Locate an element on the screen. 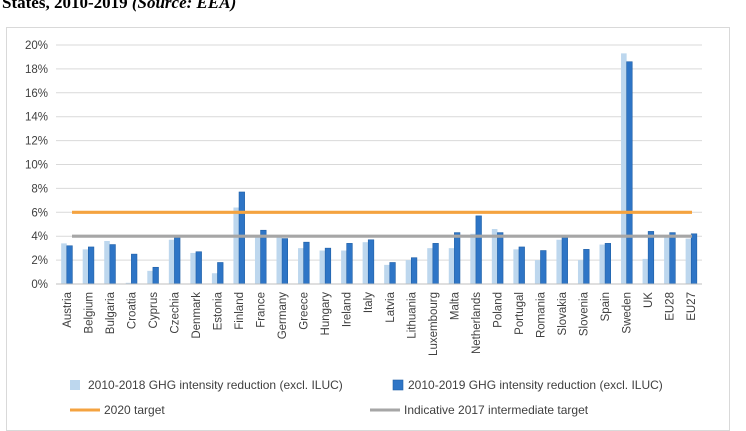 The height and width of the screenshot is (431, 746). bar-2018-eu27 is located at coordinates (688, 261).